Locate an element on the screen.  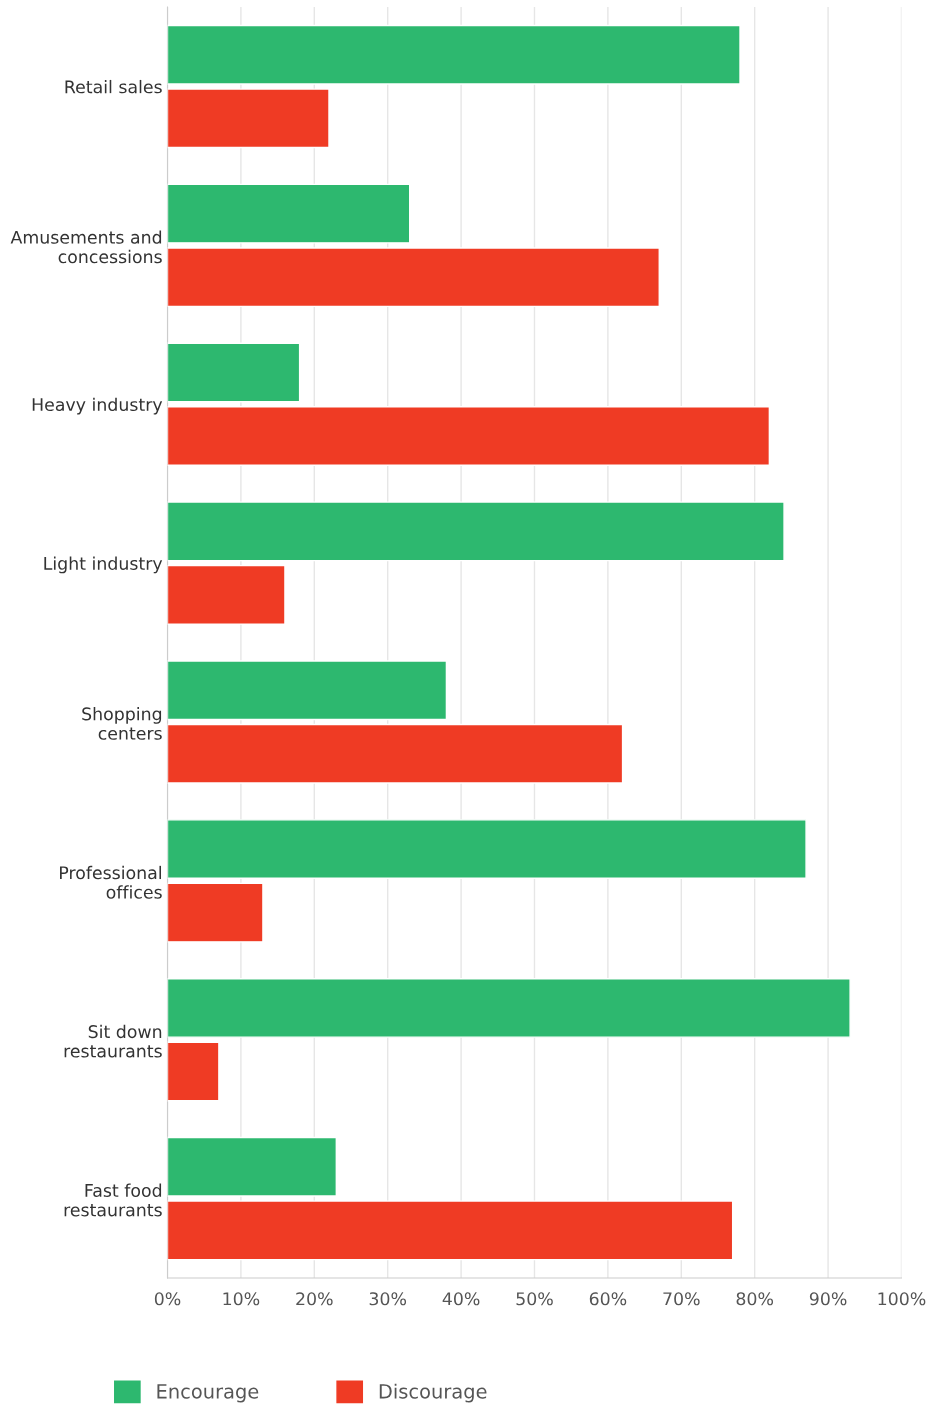
x-tick-label: 80% is located at coordinates (755, 1299).